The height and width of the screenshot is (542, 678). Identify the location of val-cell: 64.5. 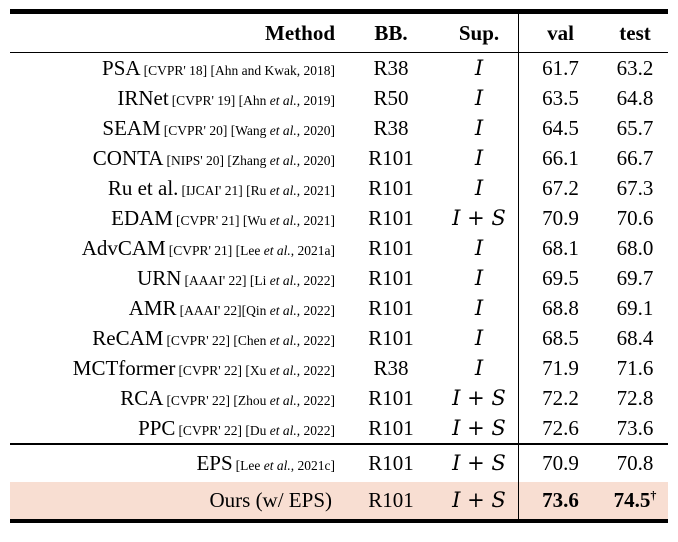
(560, 128).